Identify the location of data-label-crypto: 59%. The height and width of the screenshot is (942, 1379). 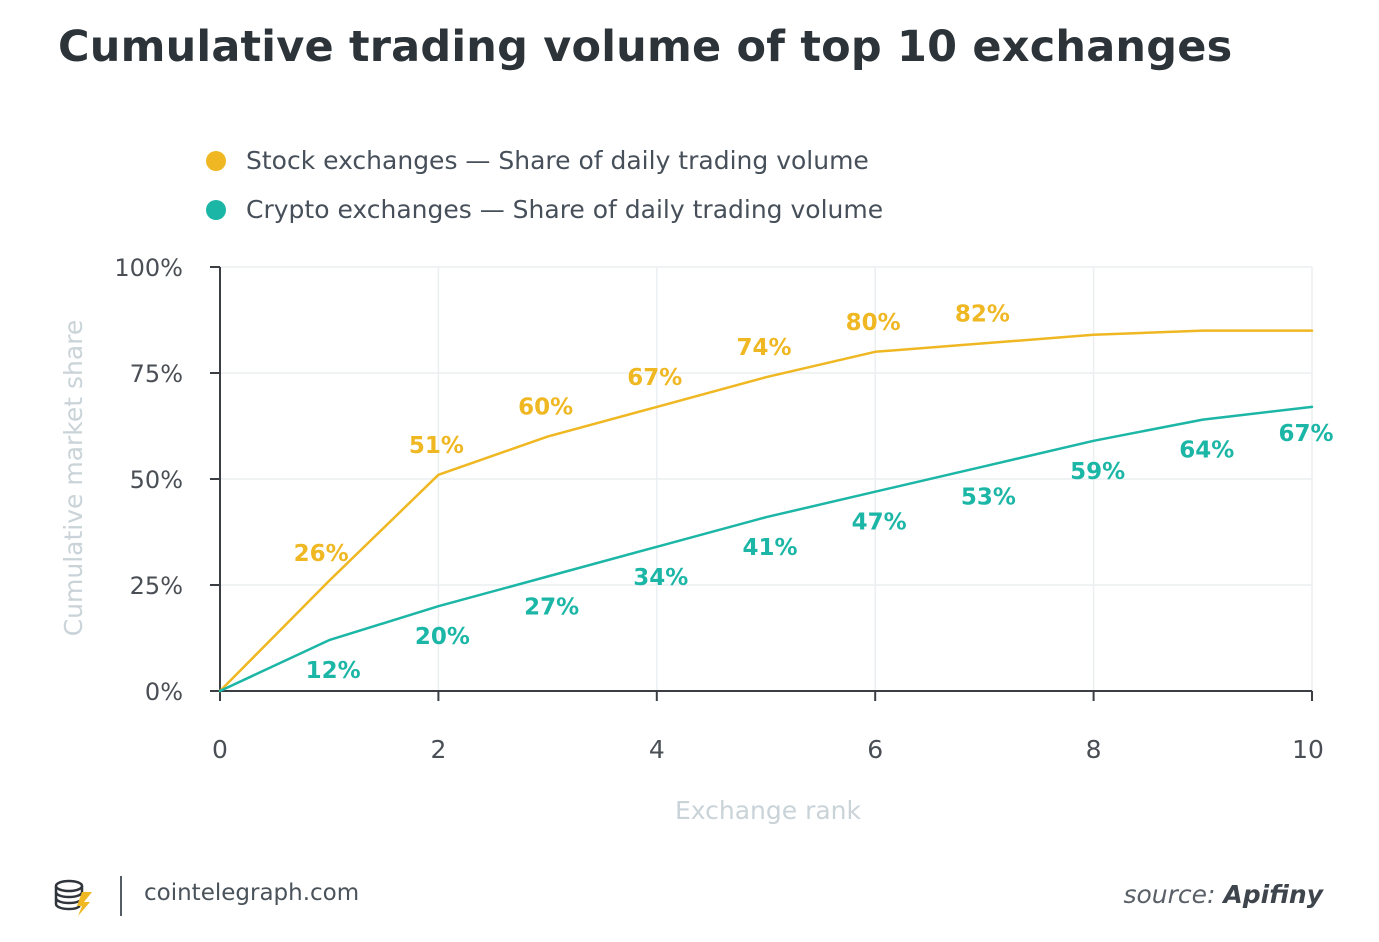
(1097, 472).